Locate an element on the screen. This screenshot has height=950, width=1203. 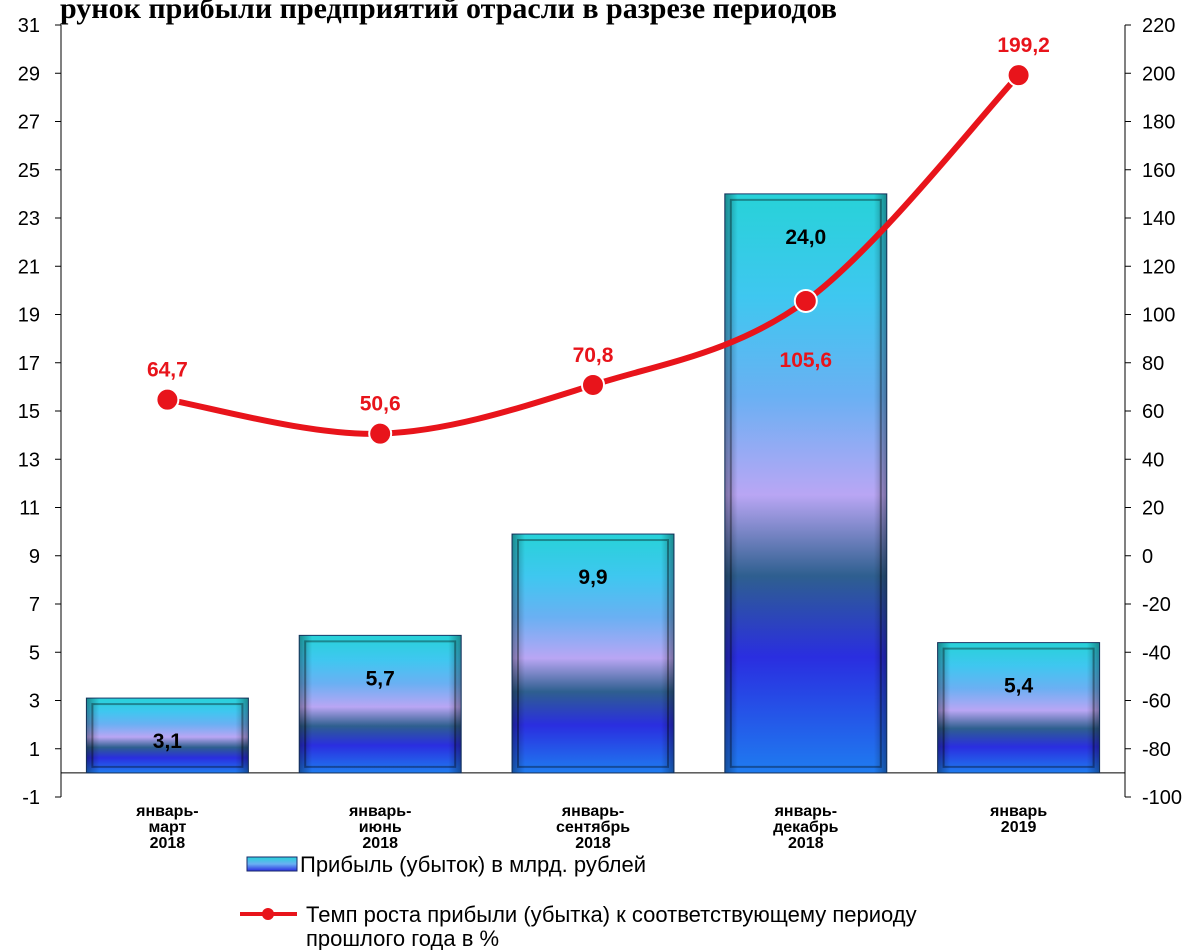
right-tick-label: 60 is located at coordinates (1153, 412).